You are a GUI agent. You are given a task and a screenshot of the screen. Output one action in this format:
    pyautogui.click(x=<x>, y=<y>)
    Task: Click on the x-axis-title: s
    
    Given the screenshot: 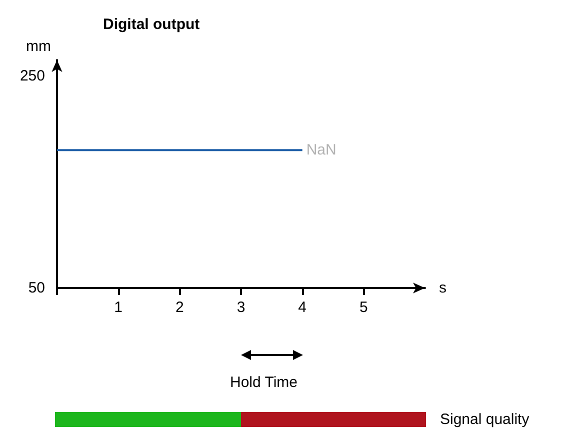 What is the action you would take?
    pyautogui.click(x=442, y=288)
    